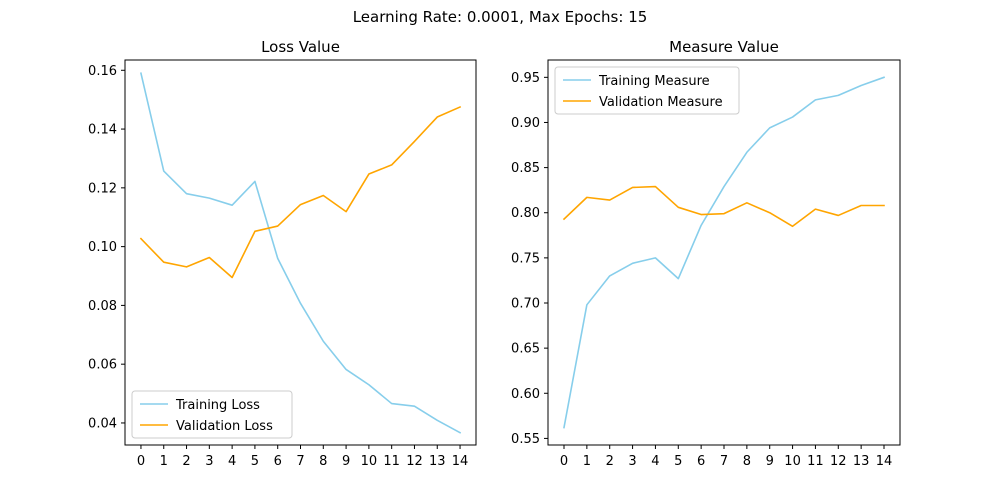 This screenshot has width=1000, height=500. Describe the element at coordinates (102, 306) in the screenshot. I see `loss-y-tick-label: 0.08` at that location.